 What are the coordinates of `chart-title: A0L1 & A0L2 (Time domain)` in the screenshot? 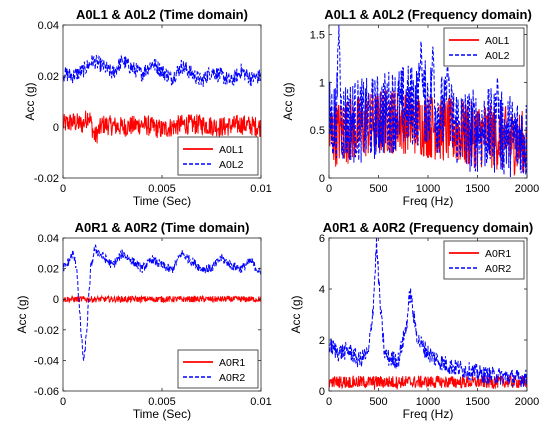 It's located at (162, 14).